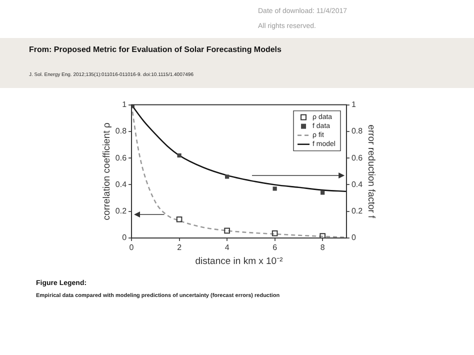 Image resolution: width=474 pixels, height=355 pixels. What do you see at coordinates (121, 211) in the screenshot?
I see `y-tick-label: 0.2` at bounding box center [121, 211].